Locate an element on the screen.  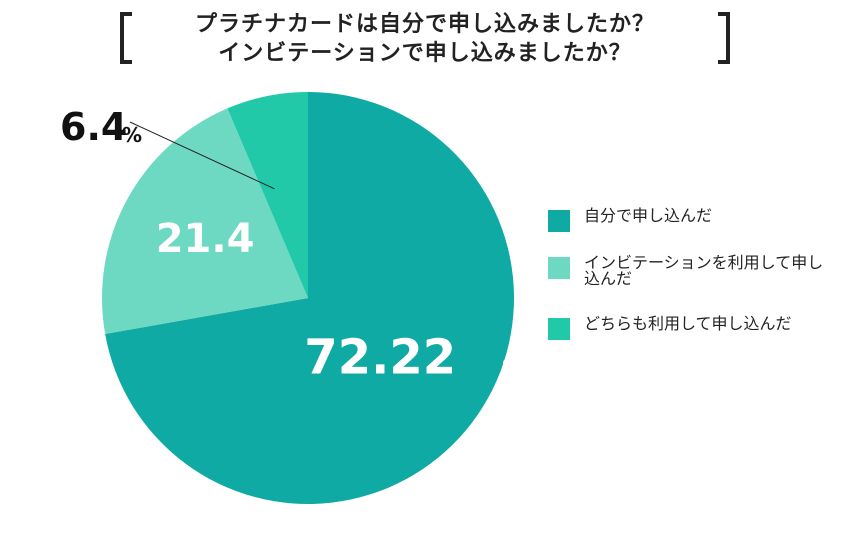
legend-item-self: 自分で申し込んだ is located at coordinates (693, 223).